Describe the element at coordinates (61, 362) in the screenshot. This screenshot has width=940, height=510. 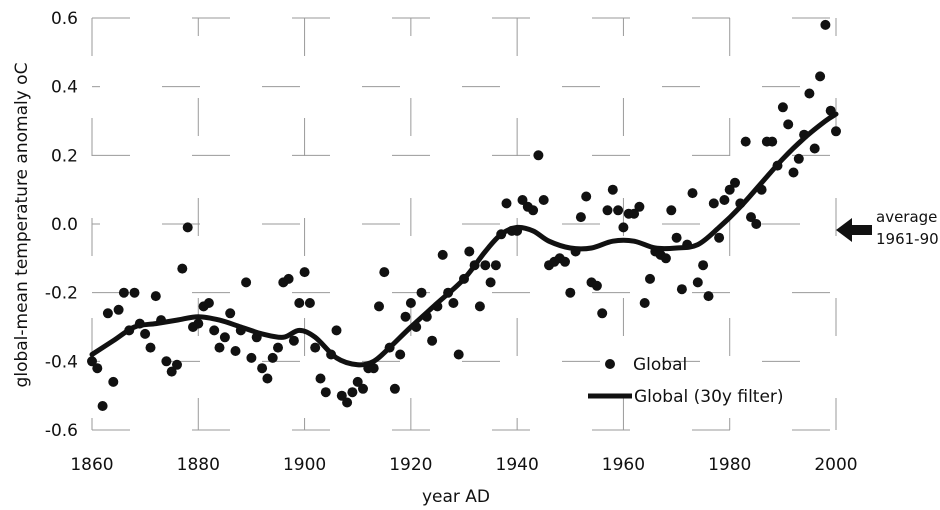
I see `y-tick-label: -0.4` at that location.